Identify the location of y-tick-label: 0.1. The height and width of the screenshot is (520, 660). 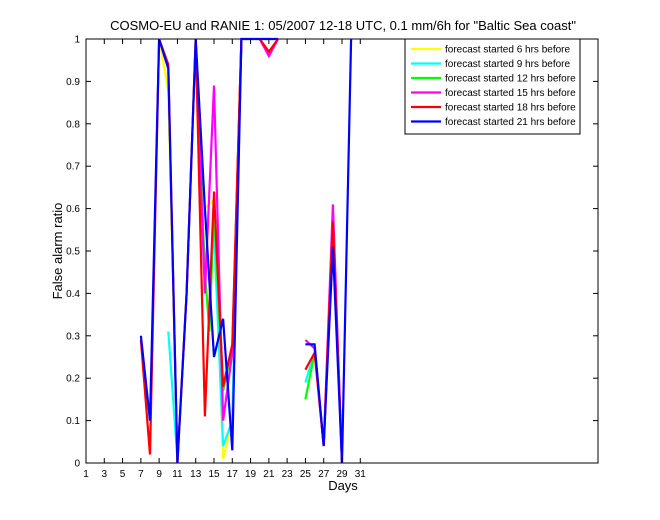
(73, 421).